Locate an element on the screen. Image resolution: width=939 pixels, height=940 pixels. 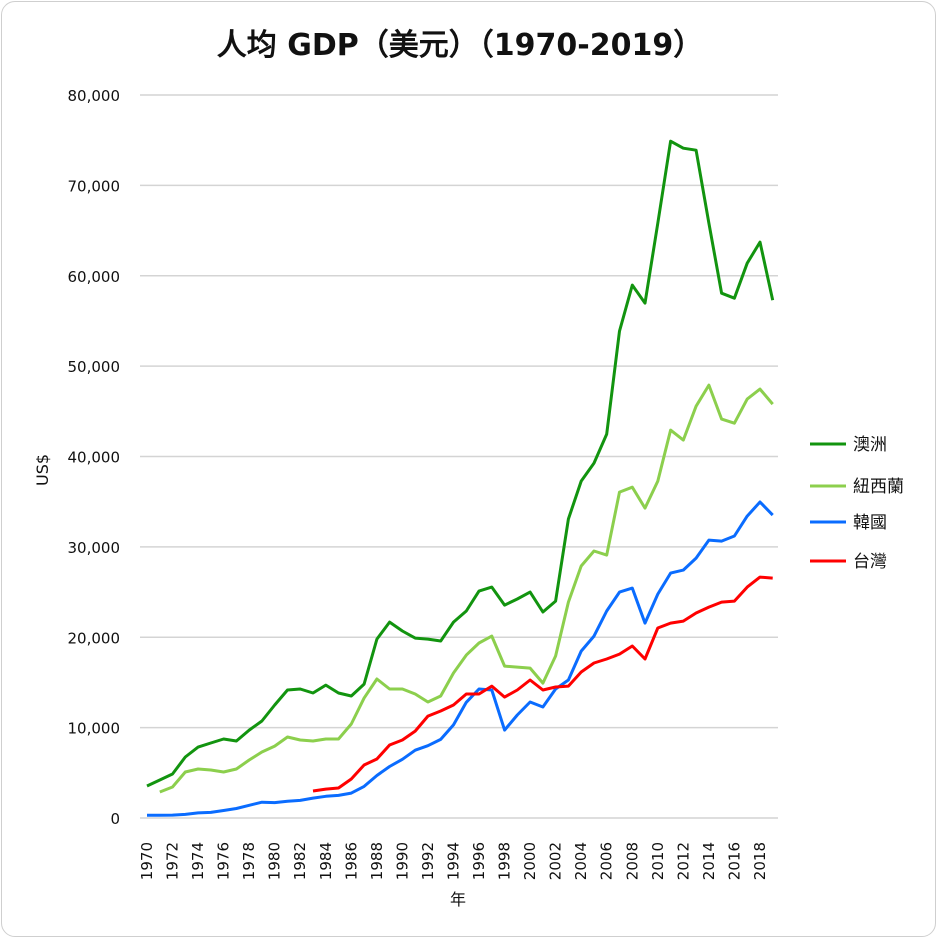
y-tick-label: 40,000 is located at coordinates (94, 458).